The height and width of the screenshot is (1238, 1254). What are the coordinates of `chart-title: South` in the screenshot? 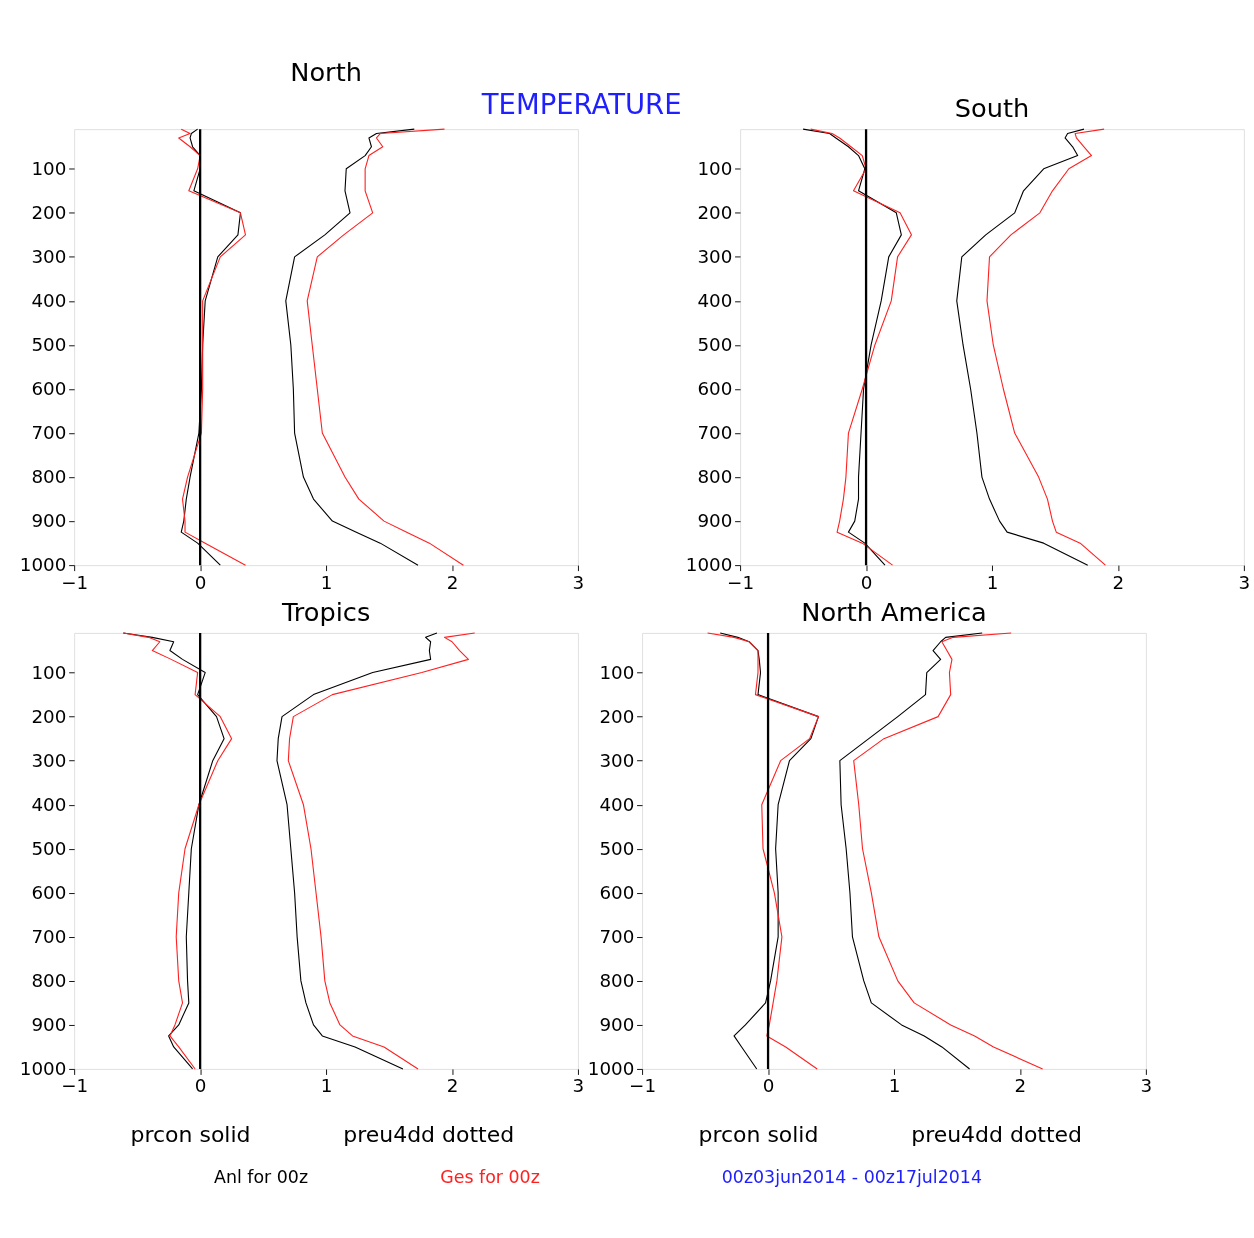 It's located at (992, 108).